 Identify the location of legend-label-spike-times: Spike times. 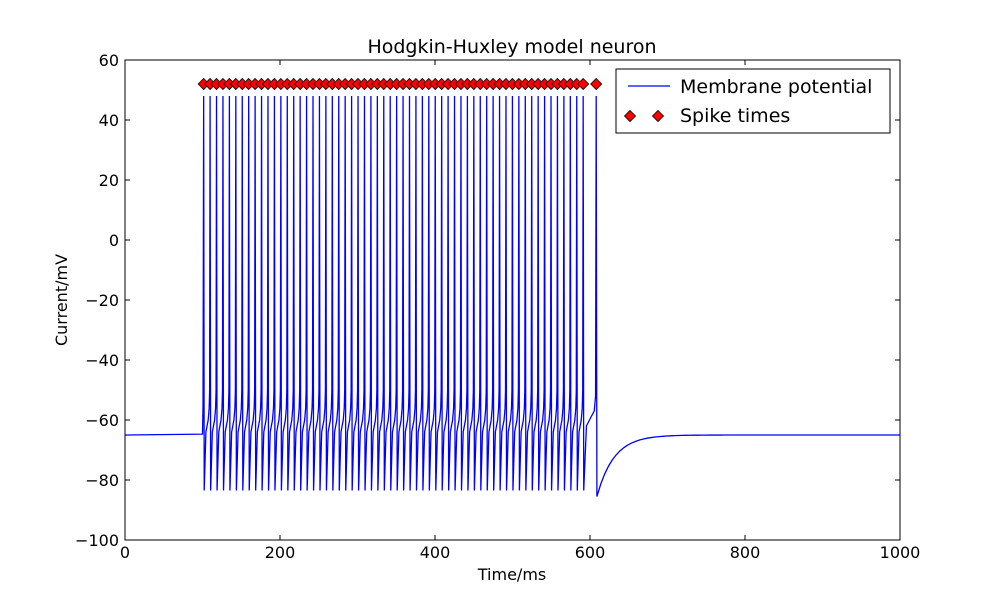
(735, 116).